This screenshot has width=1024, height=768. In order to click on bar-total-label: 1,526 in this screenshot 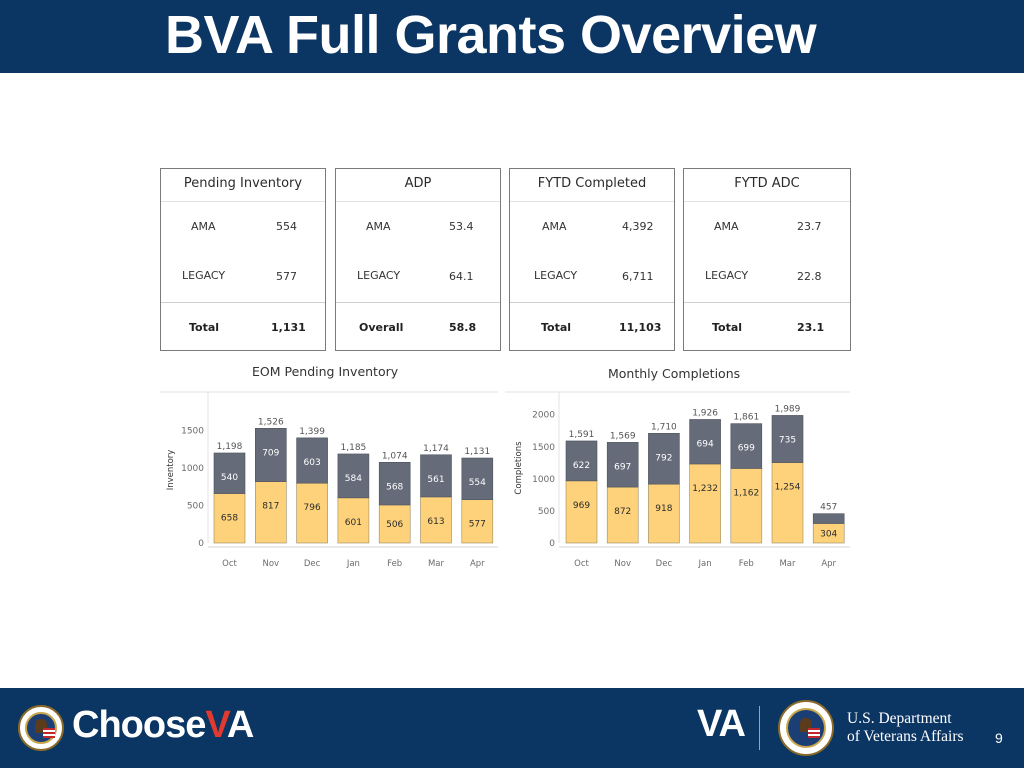, I will do `click(271, 422)`.